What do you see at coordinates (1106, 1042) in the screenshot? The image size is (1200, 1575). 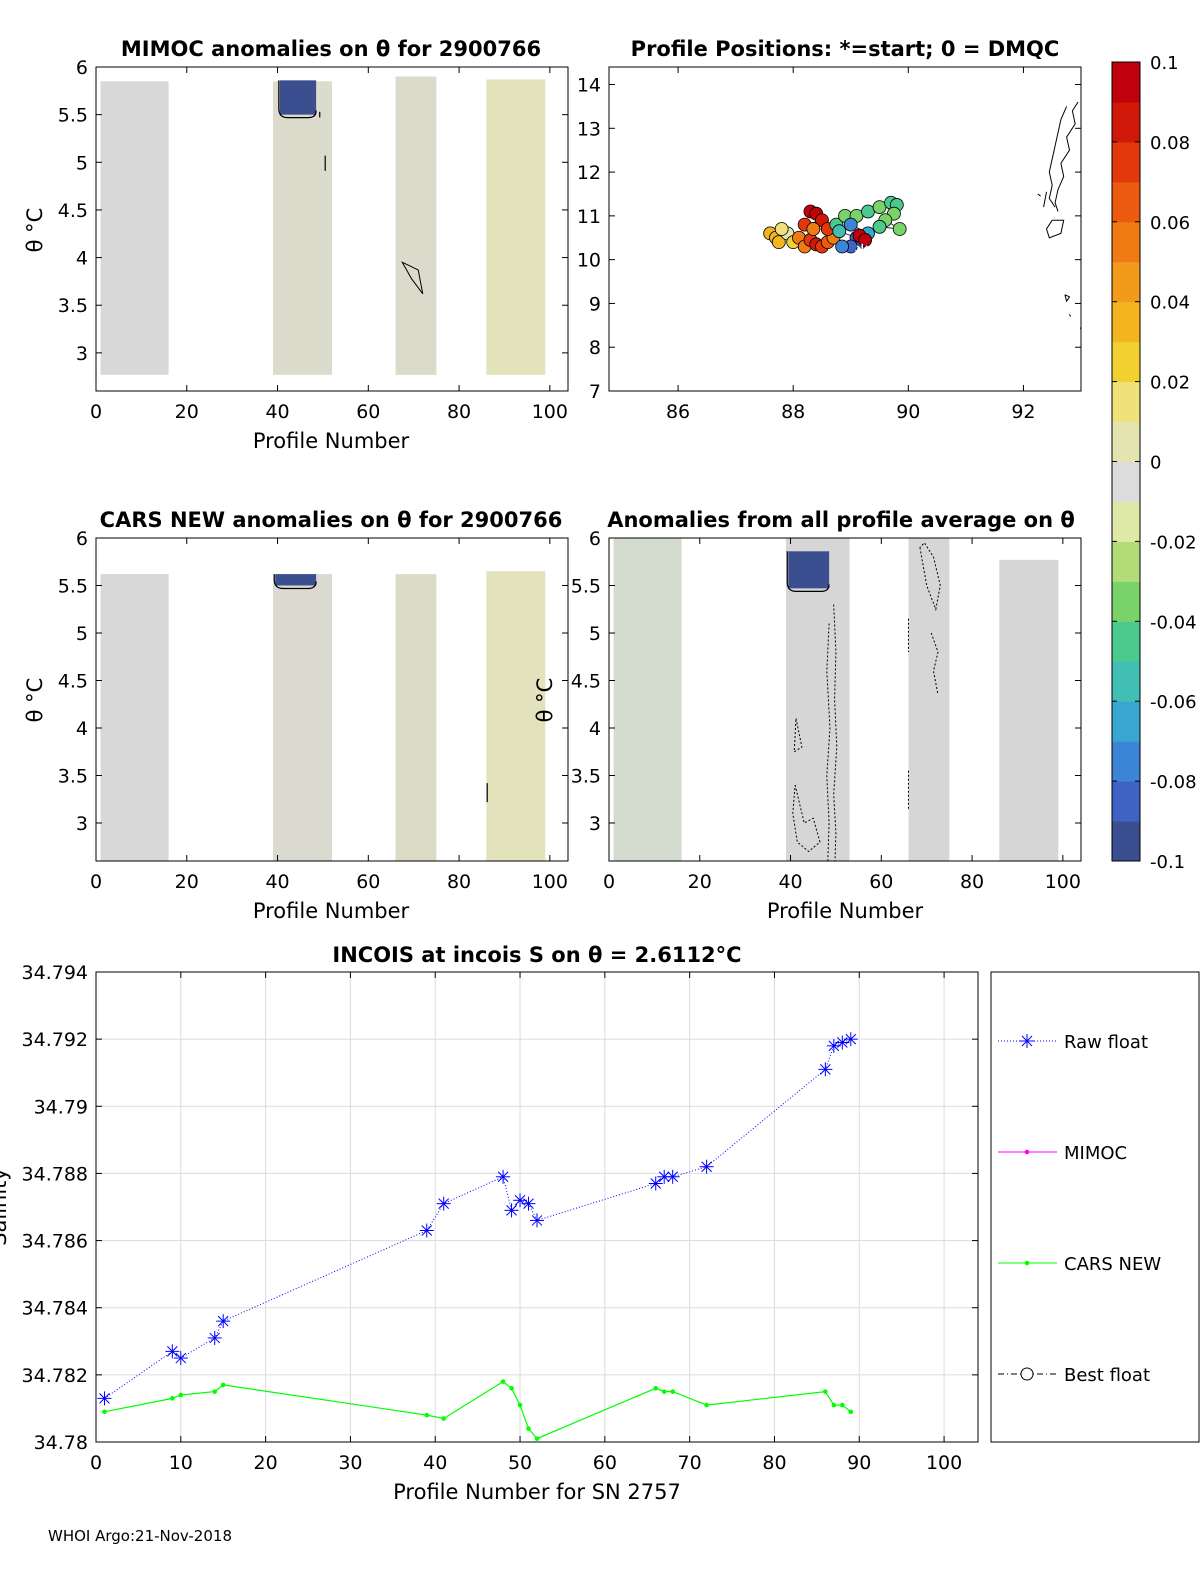 I see `legend-label: Raw float` at bounding box center [1106, 1042].